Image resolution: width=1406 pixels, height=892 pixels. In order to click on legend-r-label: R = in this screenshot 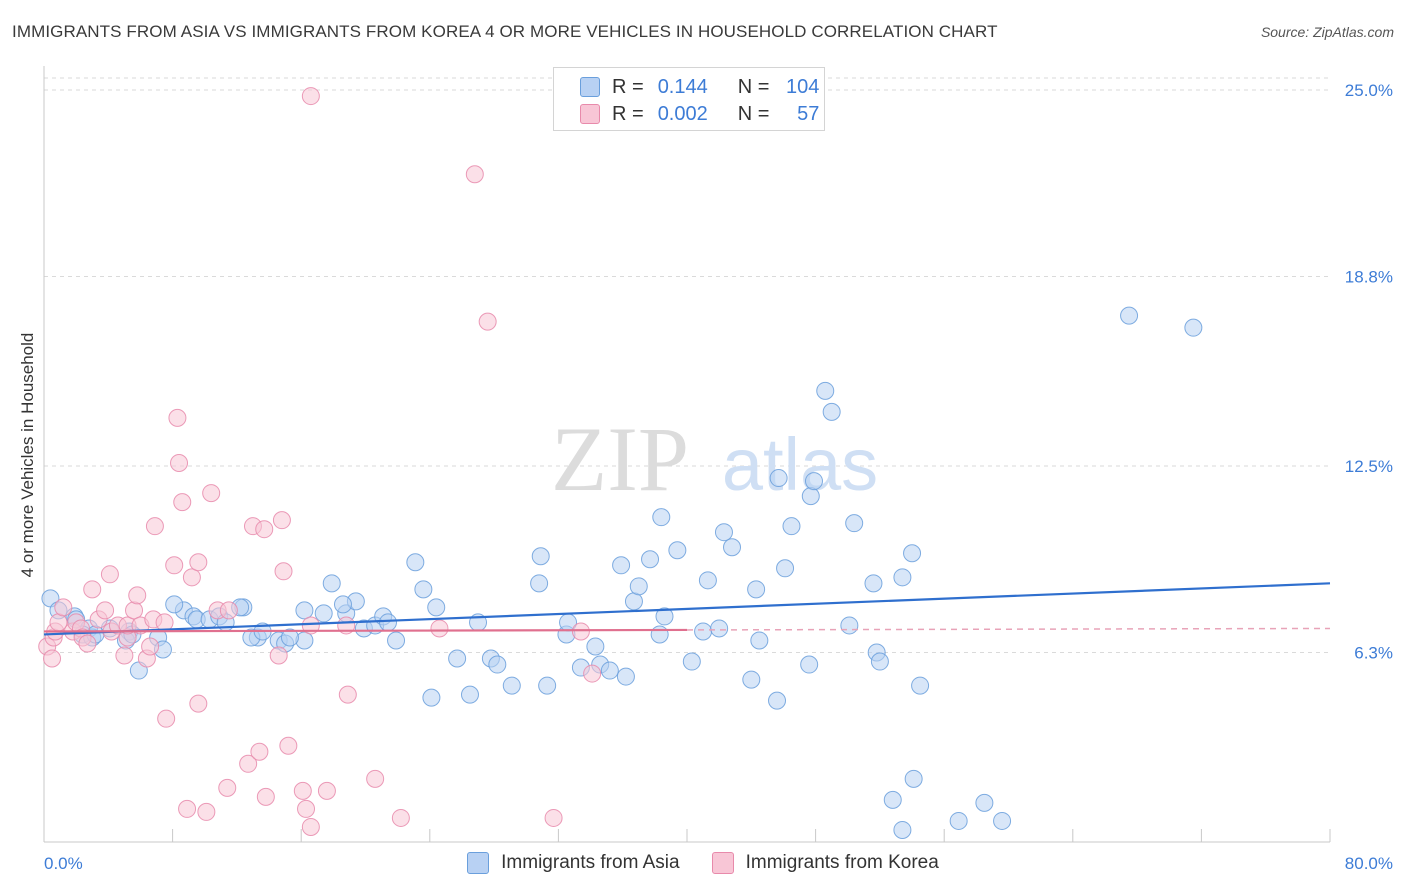, I will do `click(628, 86)`.